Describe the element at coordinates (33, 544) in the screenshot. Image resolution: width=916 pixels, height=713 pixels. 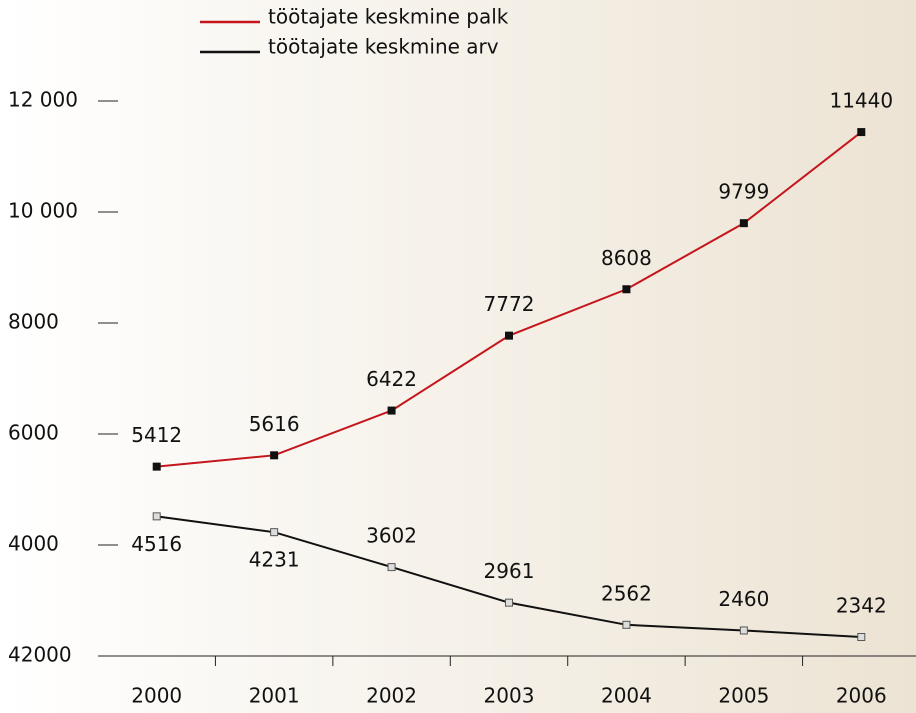
I see `y-tick-label: 4000` at that location.